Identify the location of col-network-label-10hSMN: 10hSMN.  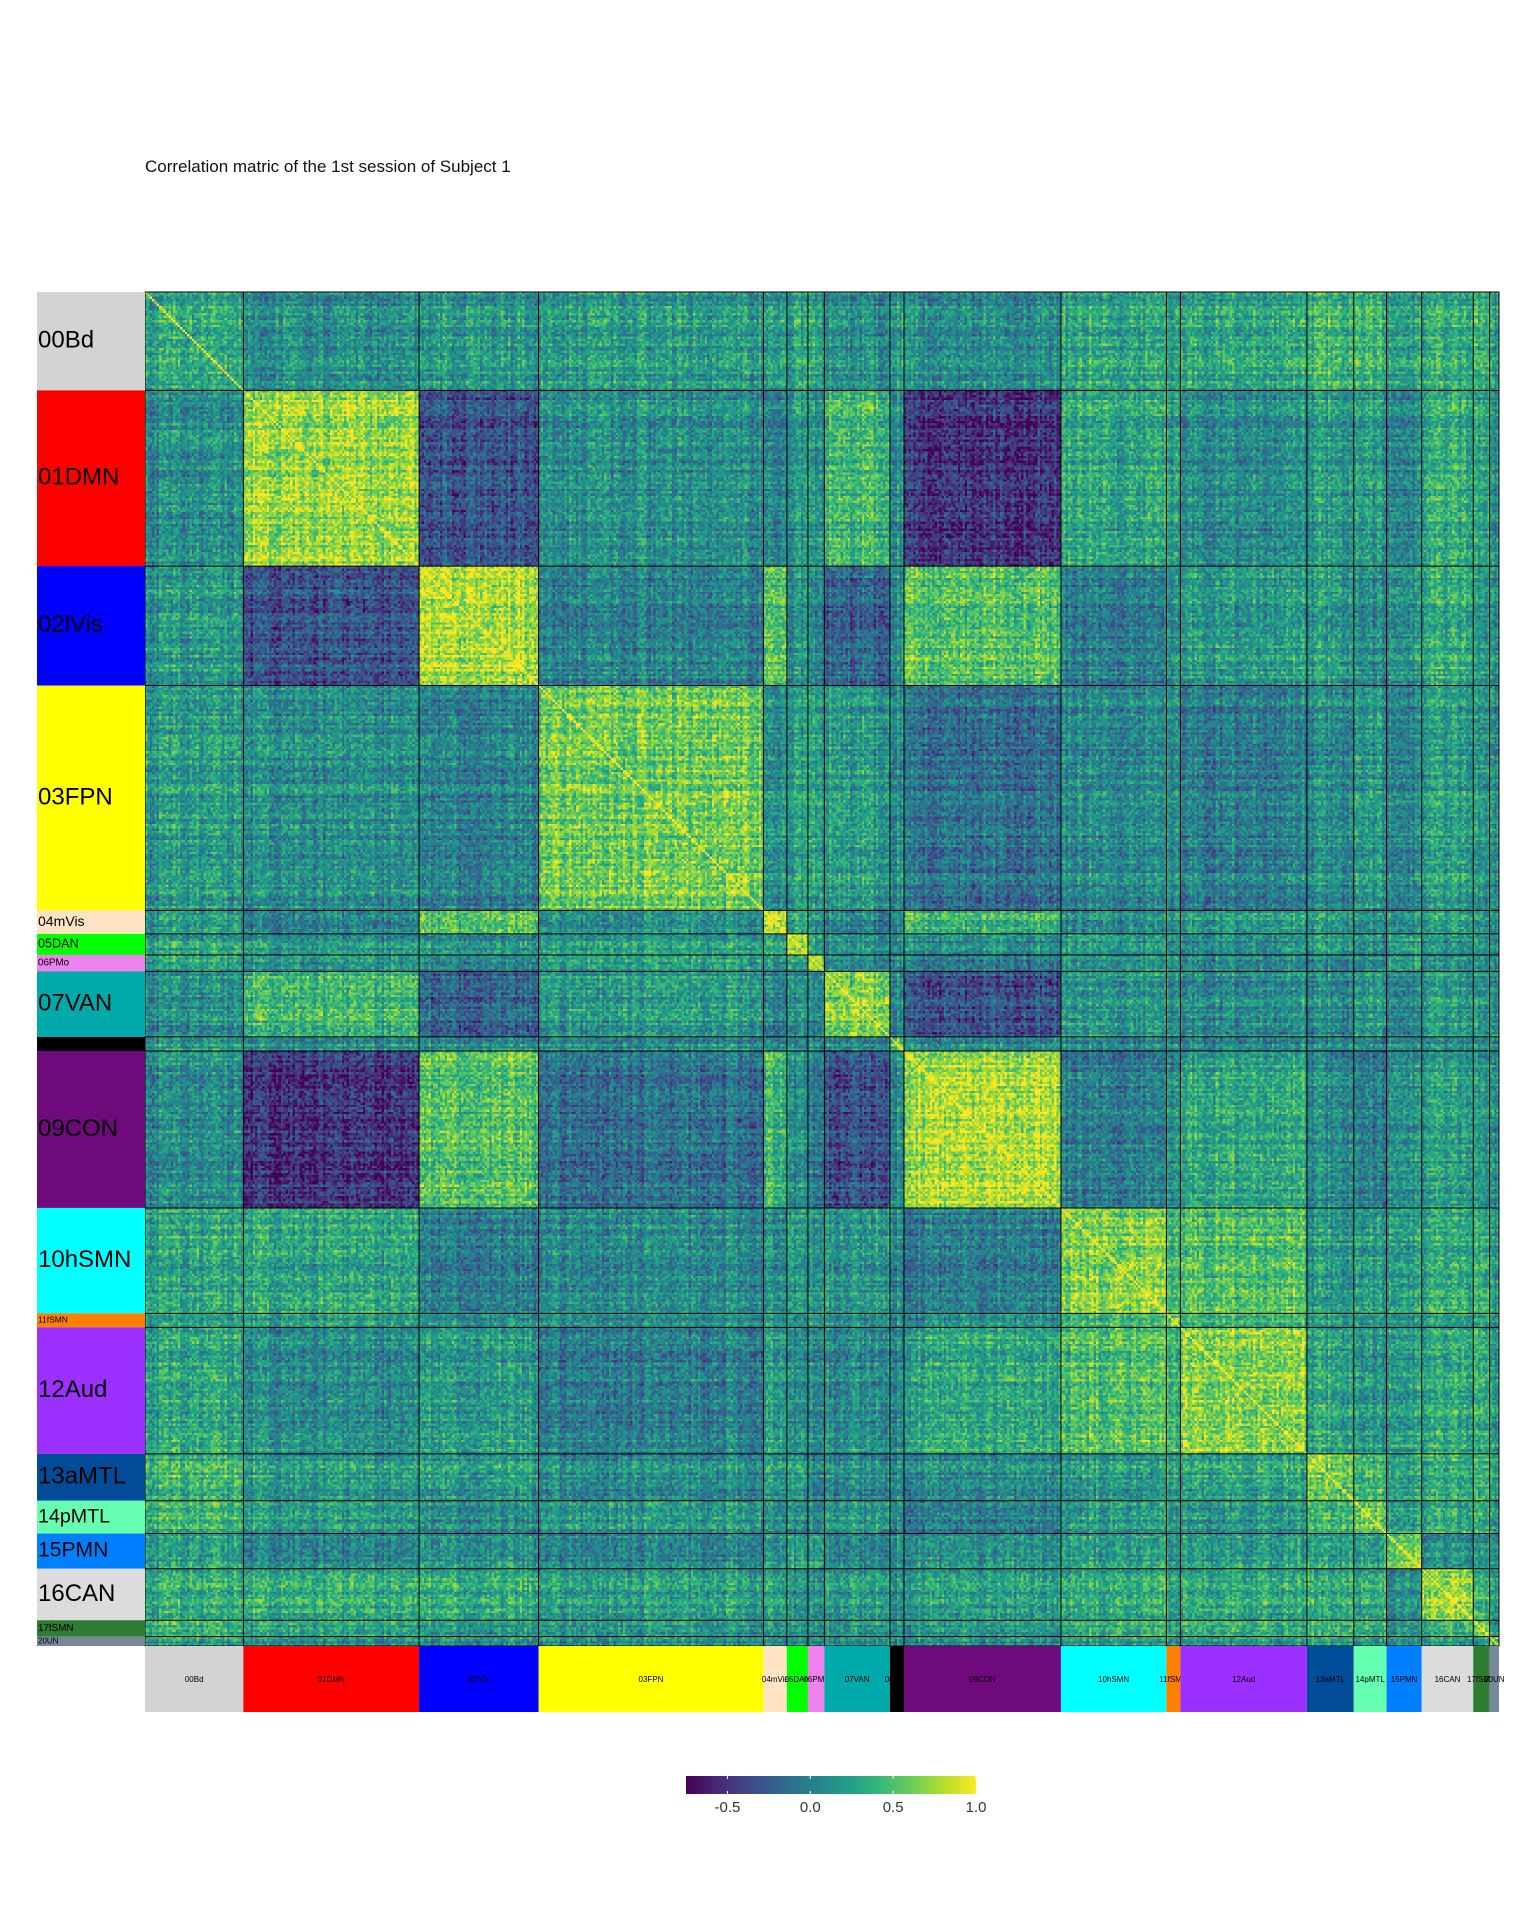
(1113, 1679).